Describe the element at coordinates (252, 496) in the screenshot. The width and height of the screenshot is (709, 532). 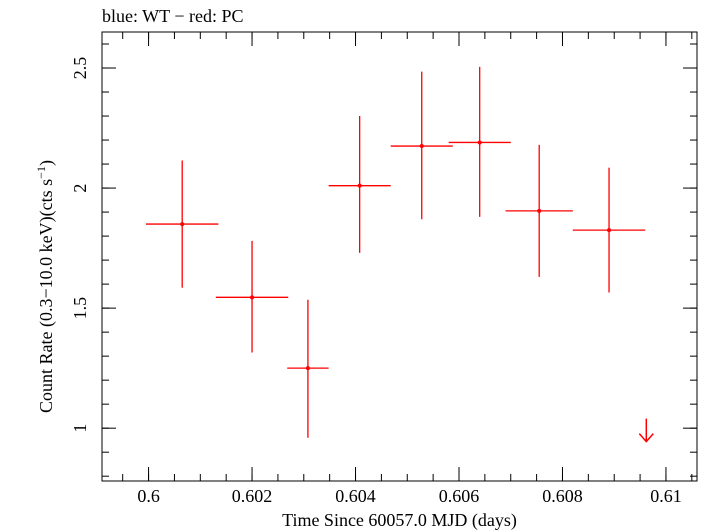
I see `x-tick-label: 0.602` at that location.